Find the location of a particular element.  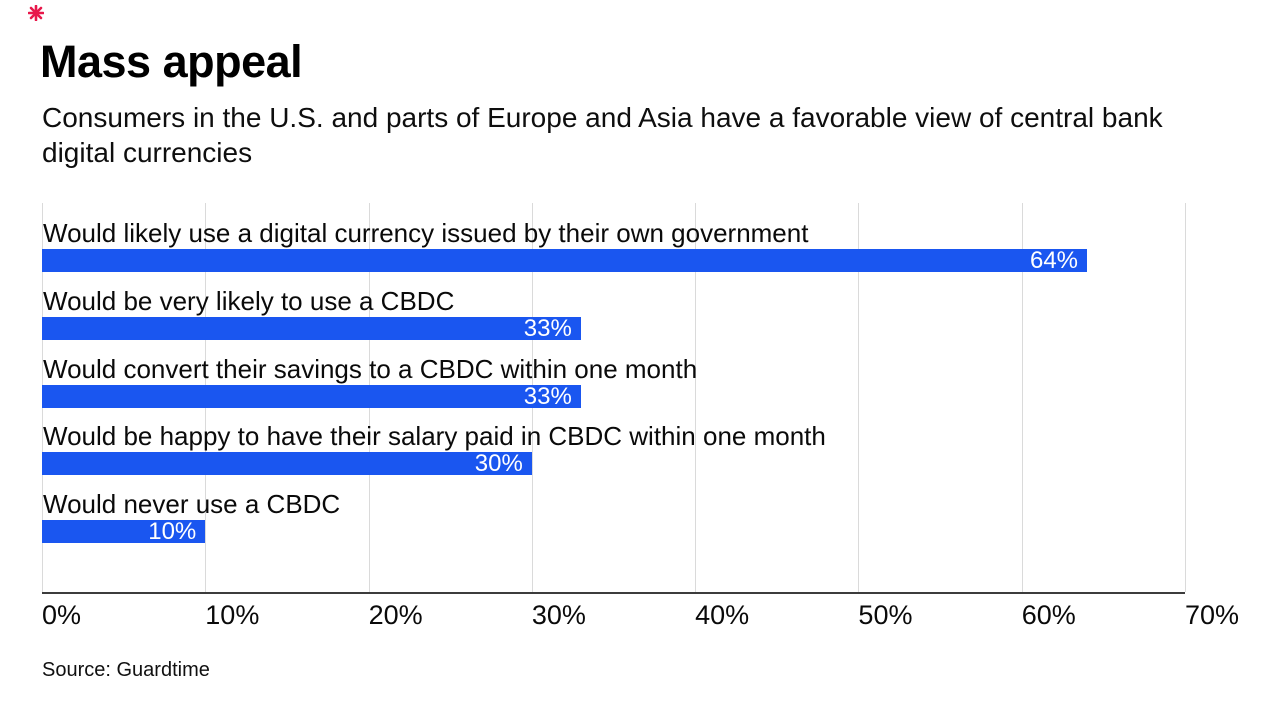

chart-title: Mass appeal is located at coordinates (171, 61).